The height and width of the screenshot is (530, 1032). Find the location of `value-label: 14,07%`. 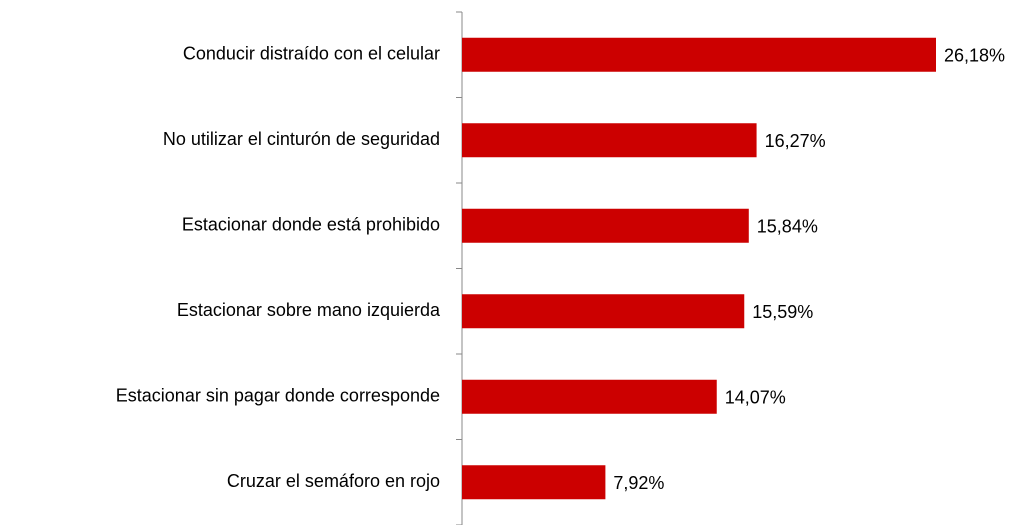

value-label: 14,07% is located at coordinates (755, 398).